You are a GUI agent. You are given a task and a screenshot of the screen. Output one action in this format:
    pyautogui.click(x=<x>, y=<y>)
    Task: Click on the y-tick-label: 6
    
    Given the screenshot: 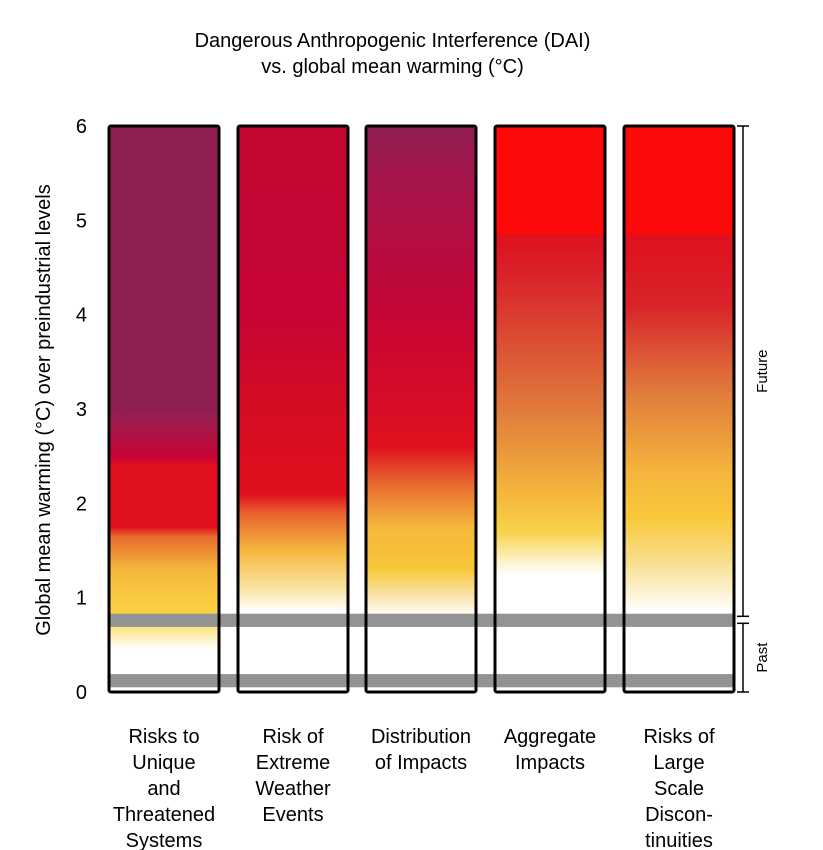 What is the action you would take?
    pyautogui.click(x=81, y=127)
    